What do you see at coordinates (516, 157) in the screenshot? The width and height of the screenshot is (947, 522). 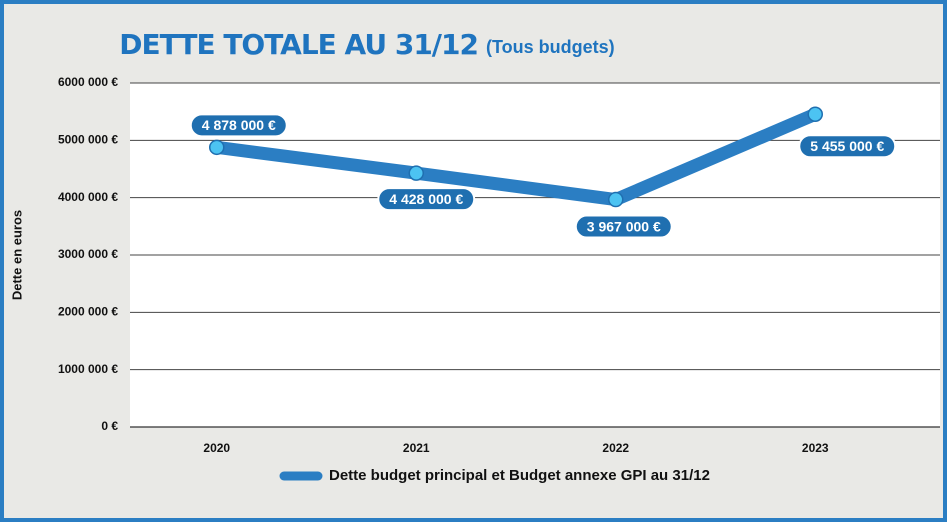 I see `line` at bounding box center [516, 157].